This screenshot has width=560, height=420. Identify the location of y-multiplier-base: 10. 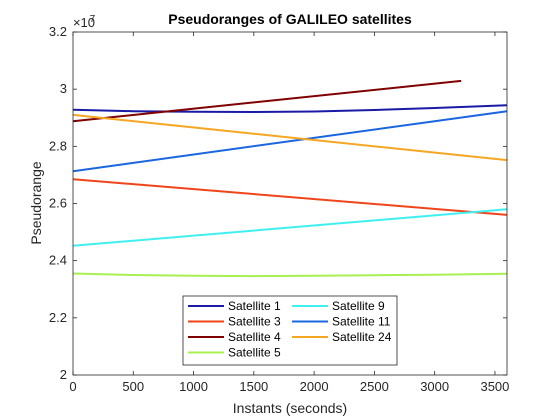
(88, 22).